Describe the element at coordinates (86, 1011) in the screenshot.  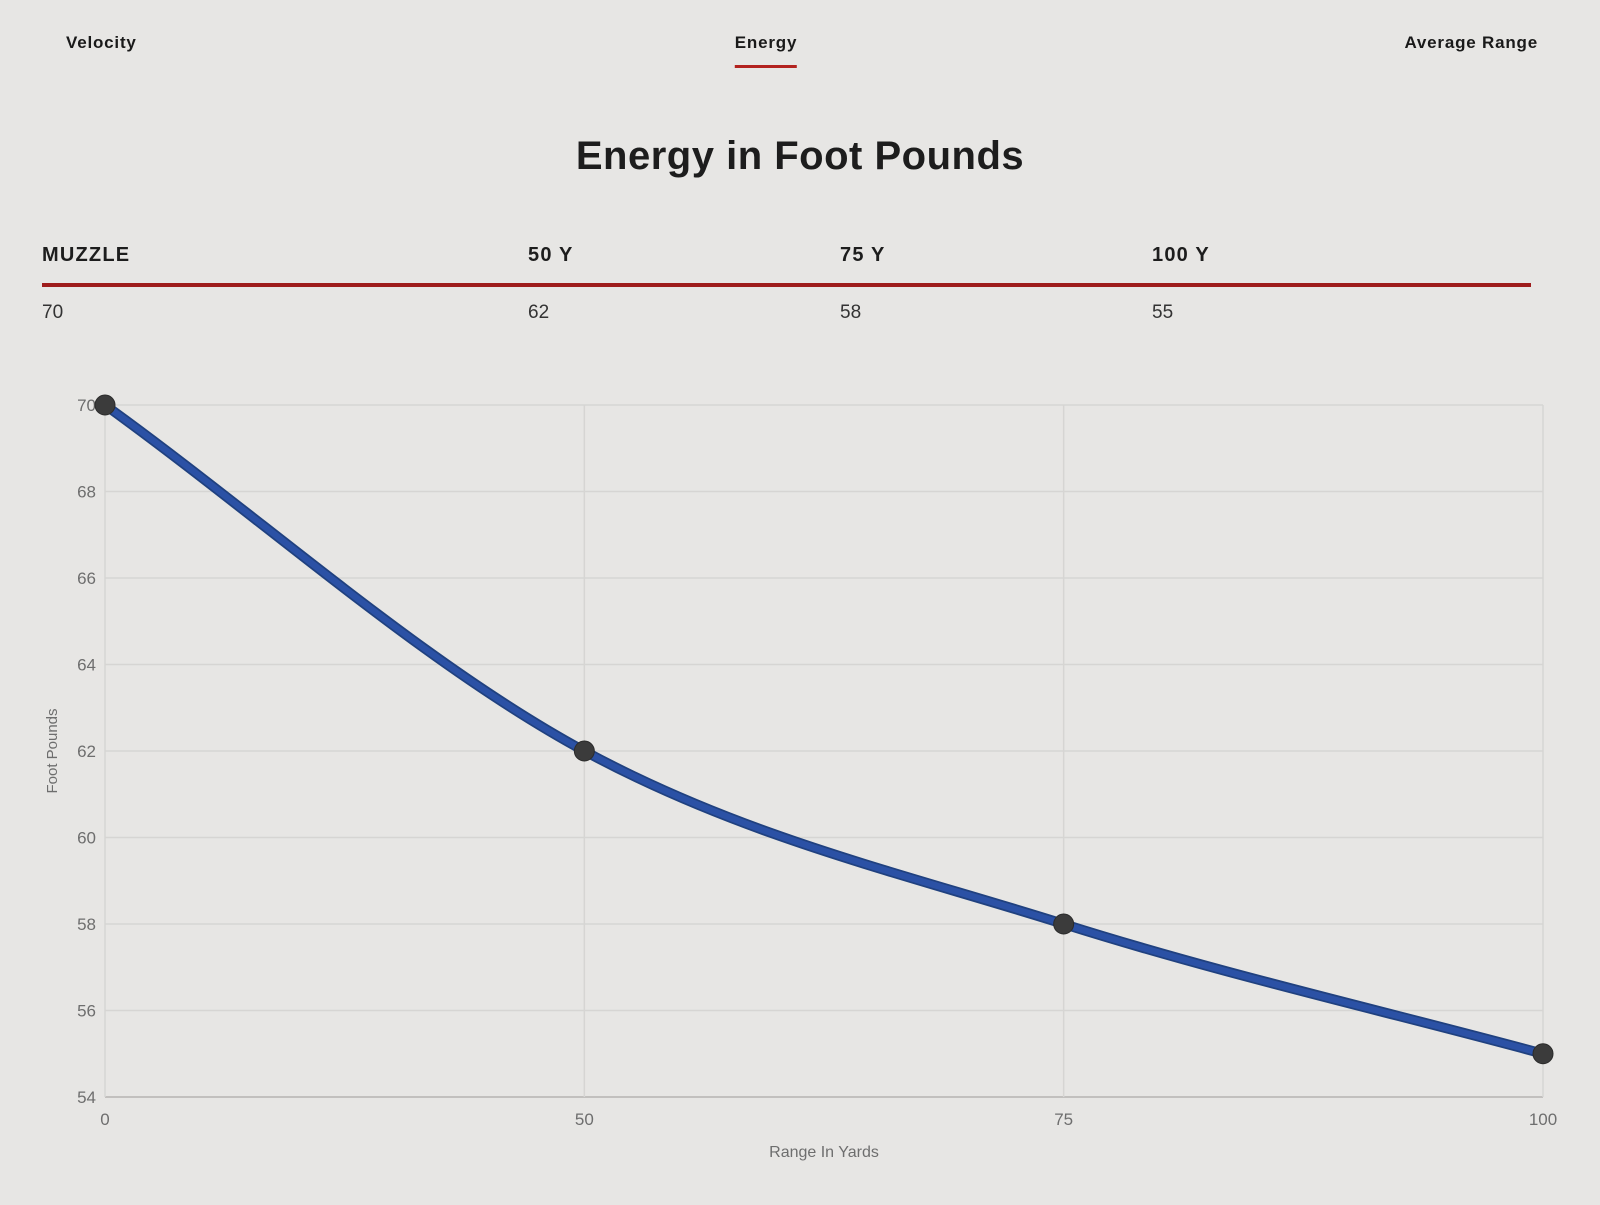
I see `y-tick-label: 56` at that location.